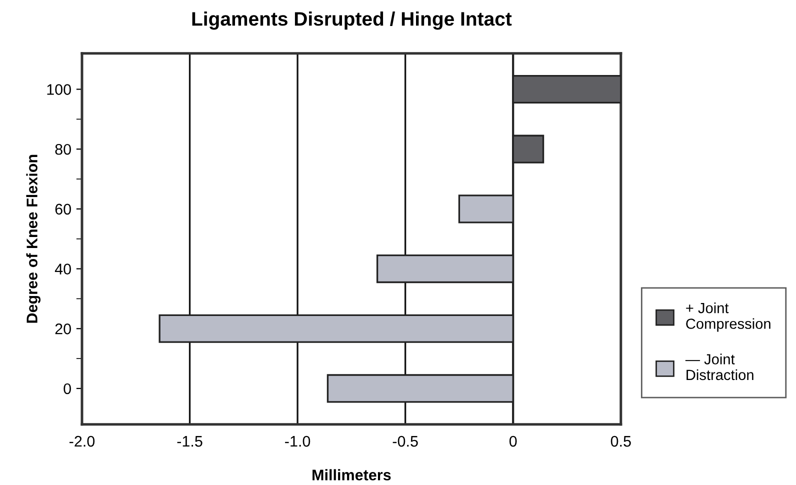 This screenshot has width=796, height=485. Describe the element at coordinates (33, 238) in the screenshot. I see `y-axis-title: Degree of Knee Flexion` at that location.